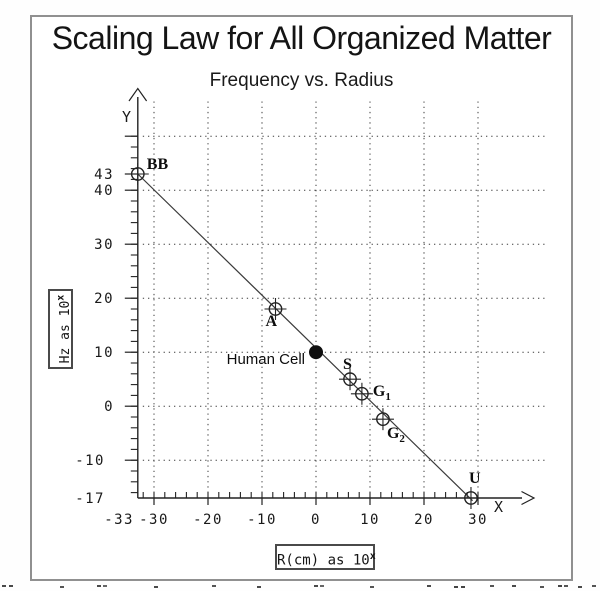  What do you see at coordinates (104, 353) in the screenshot?
I see `y-tick-label: 10` at bounding box center [104, 353].